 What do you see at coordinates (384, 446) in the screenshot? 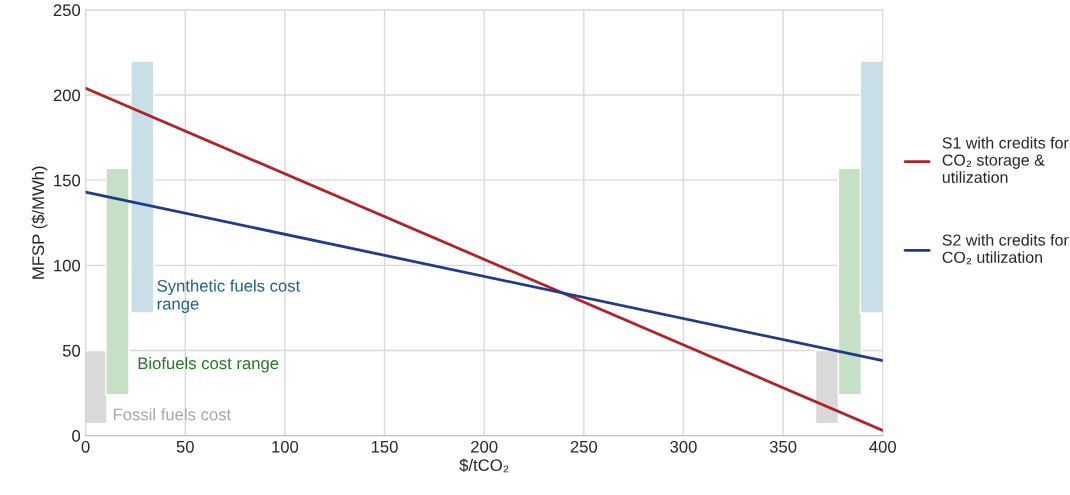
I see `x-tick-label: 150` at bounding box center [384, 446].